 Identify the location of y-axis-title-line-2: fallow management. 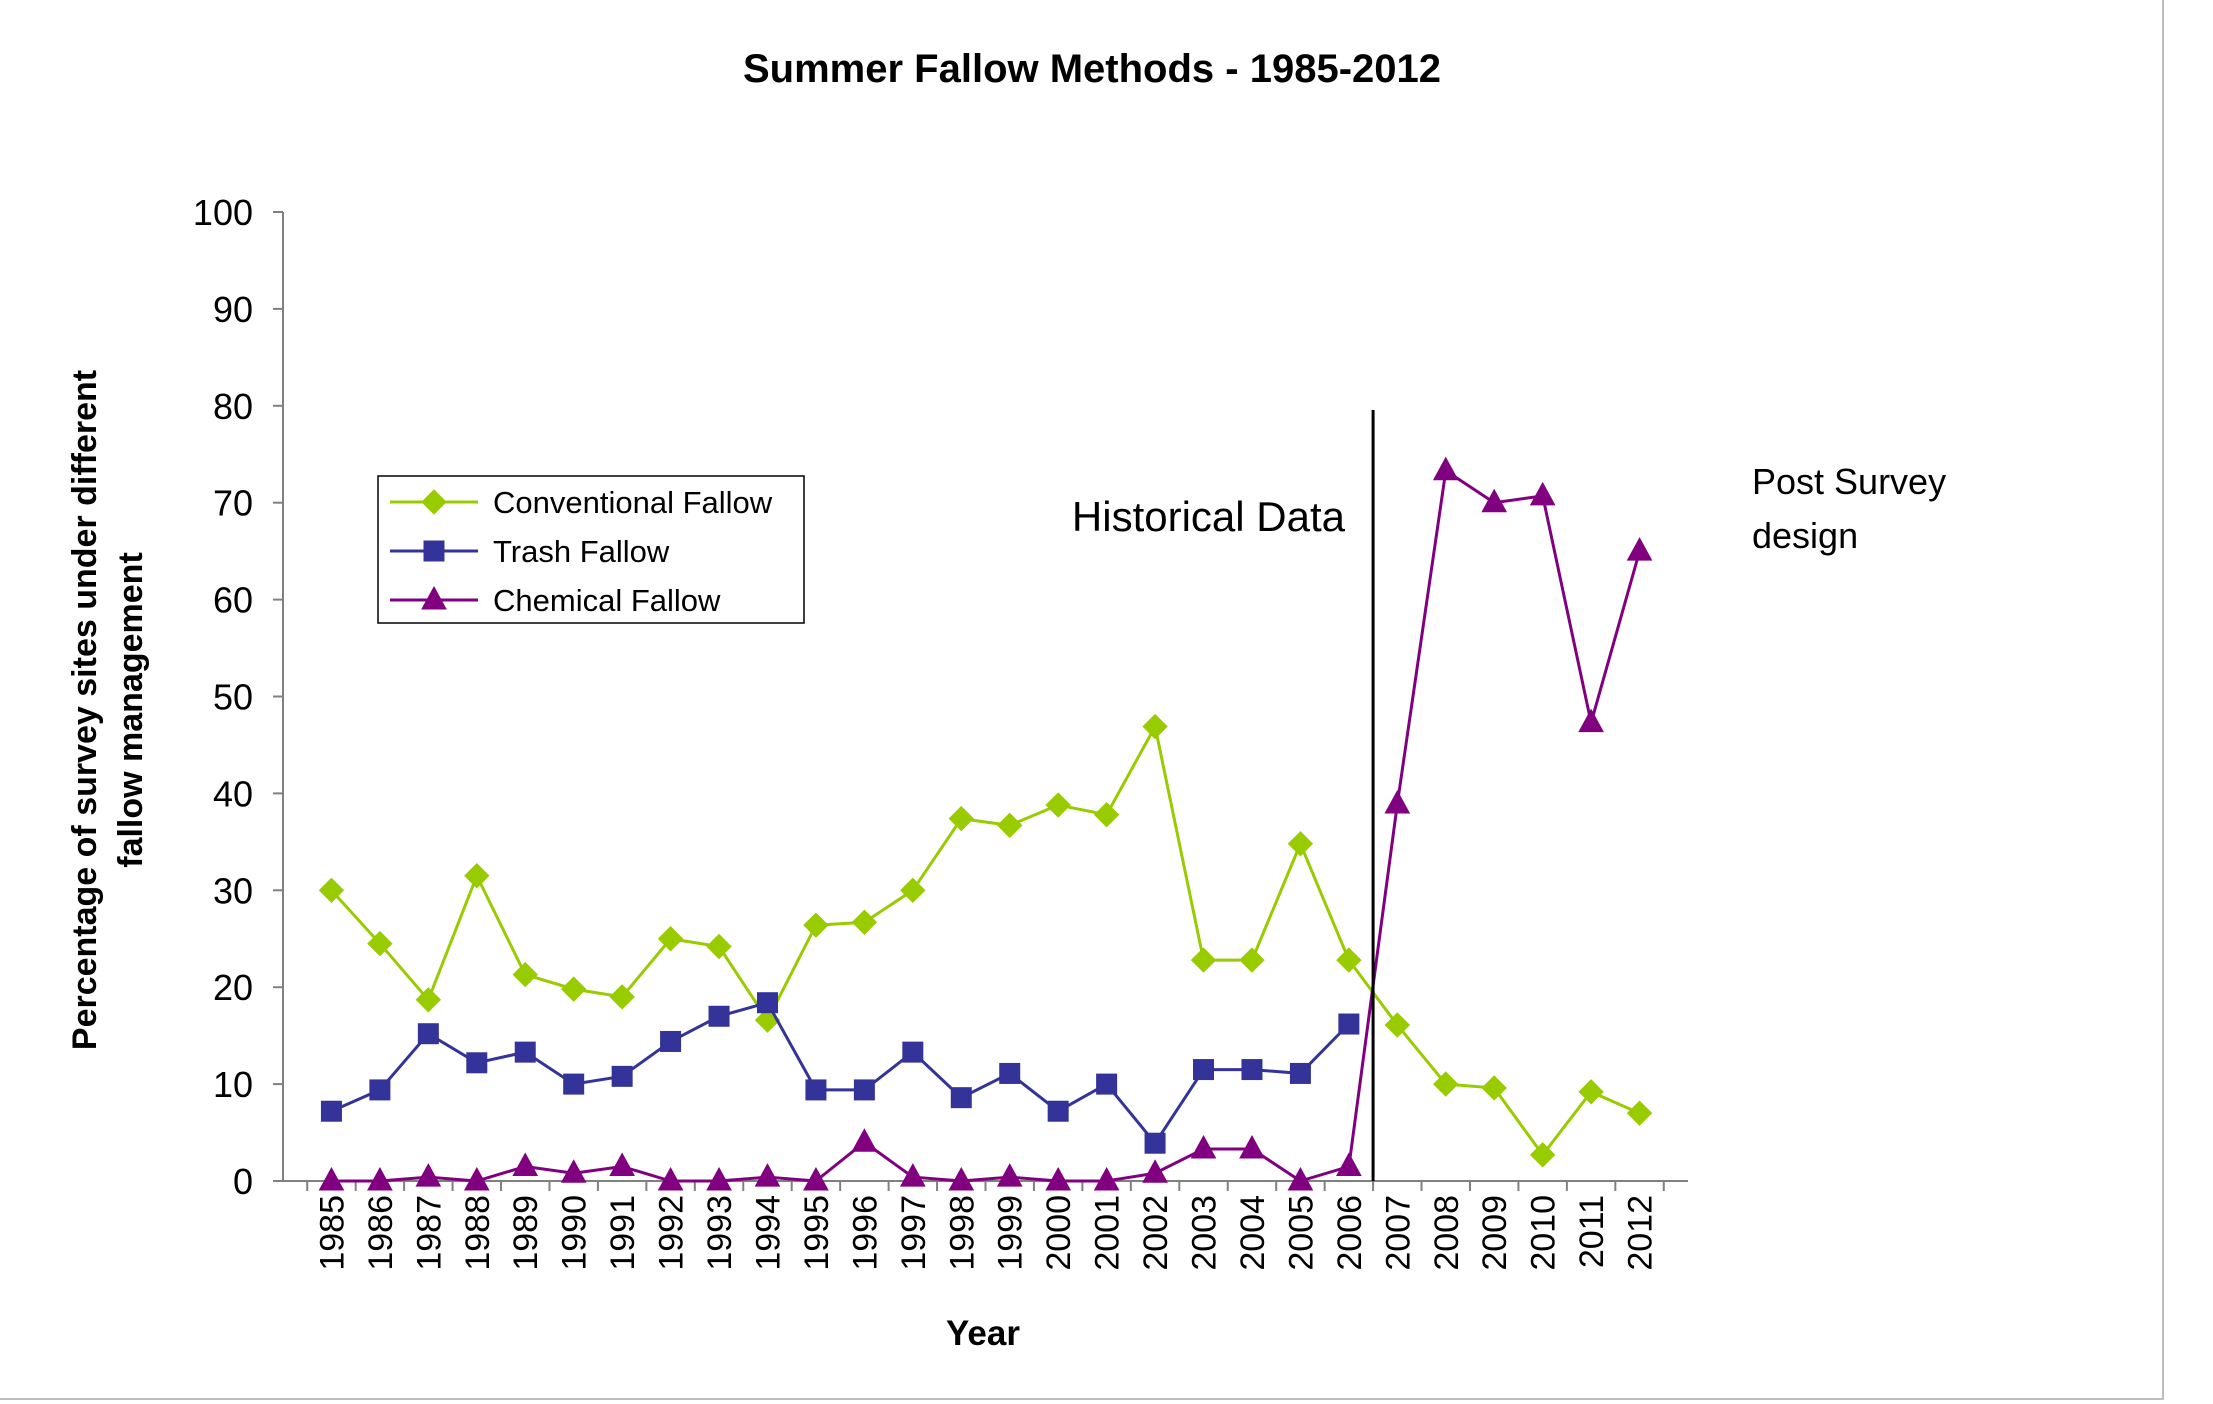
(131, 710).